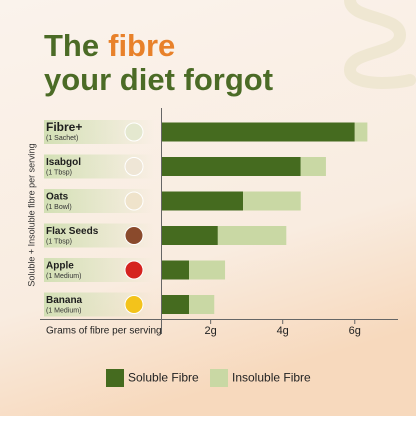 The width and height of the screenshot is (416, 421). I want to click on x-tick-label: 4g, so click(283, 331).